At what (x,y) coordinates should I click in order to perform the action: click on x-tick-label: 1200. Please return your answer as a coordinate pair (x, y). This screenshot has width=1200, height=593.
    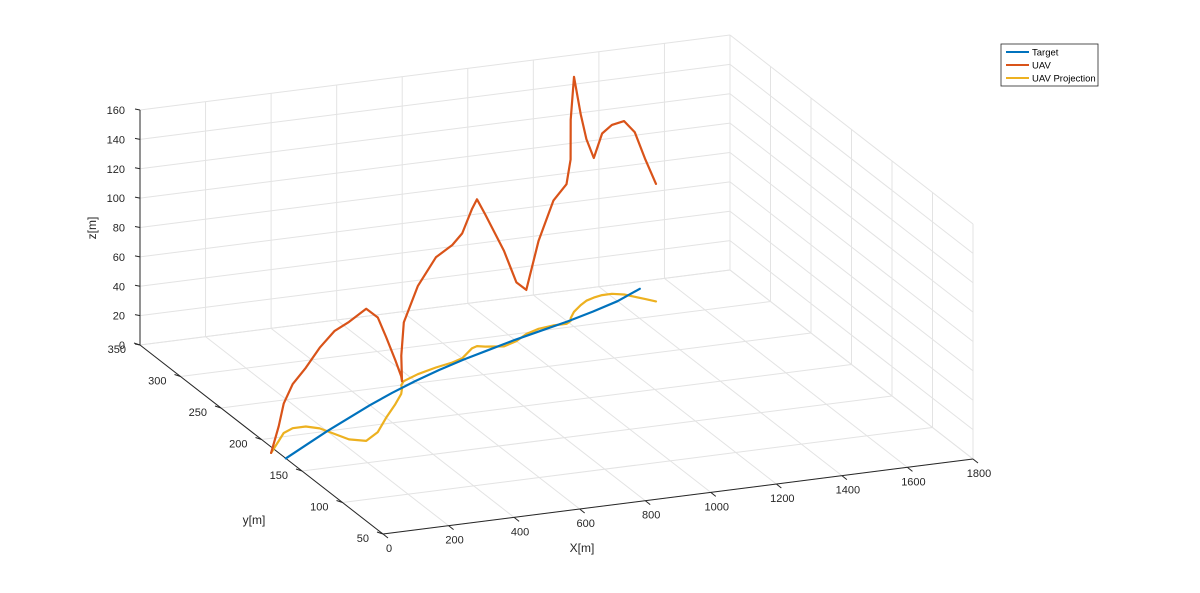
    Looking at the image, I should click on (782, 499).